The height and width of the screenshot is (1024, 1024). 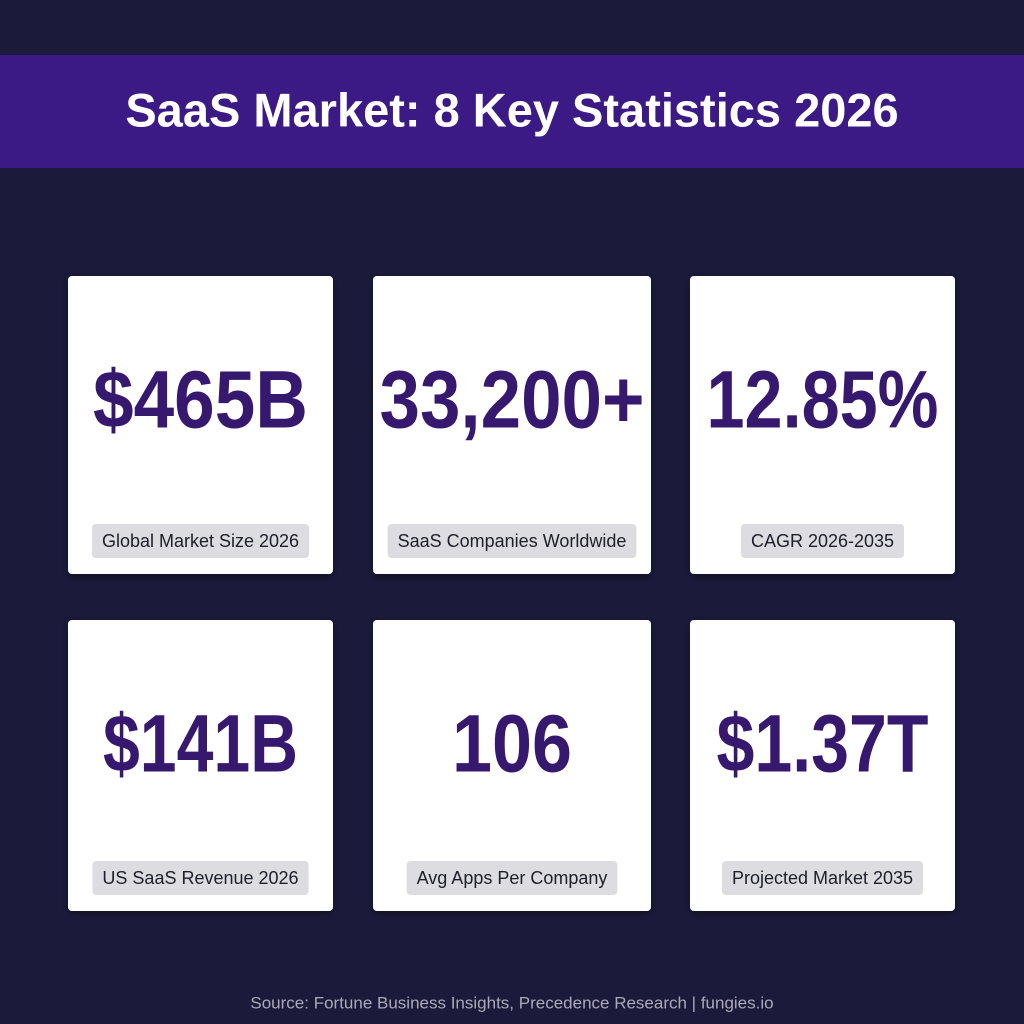 I want to click on stat-label: Projected Market 2035, so click(x=822, y=878).